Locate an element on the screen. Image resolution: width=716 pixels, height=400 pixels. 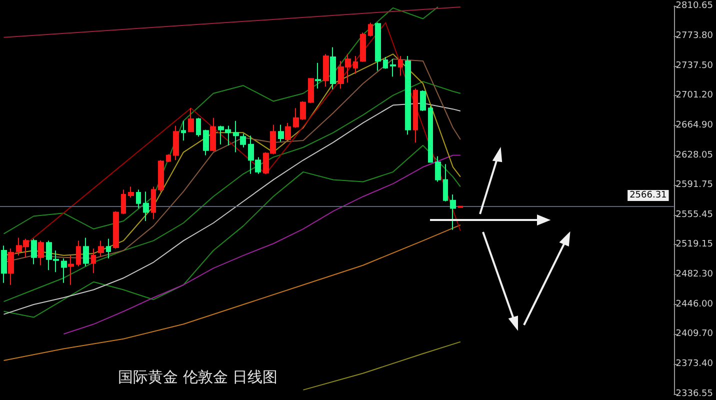
y-tick-label: 2773.80 is located at coordinates (695, 36).